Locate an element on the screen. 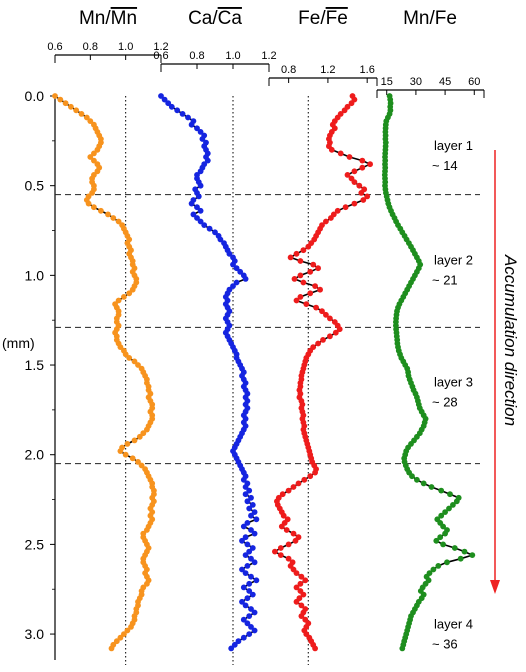 This screenshot has height=672, width=526. y-tick-label: 0.0 is located at coordinates (35, 96).